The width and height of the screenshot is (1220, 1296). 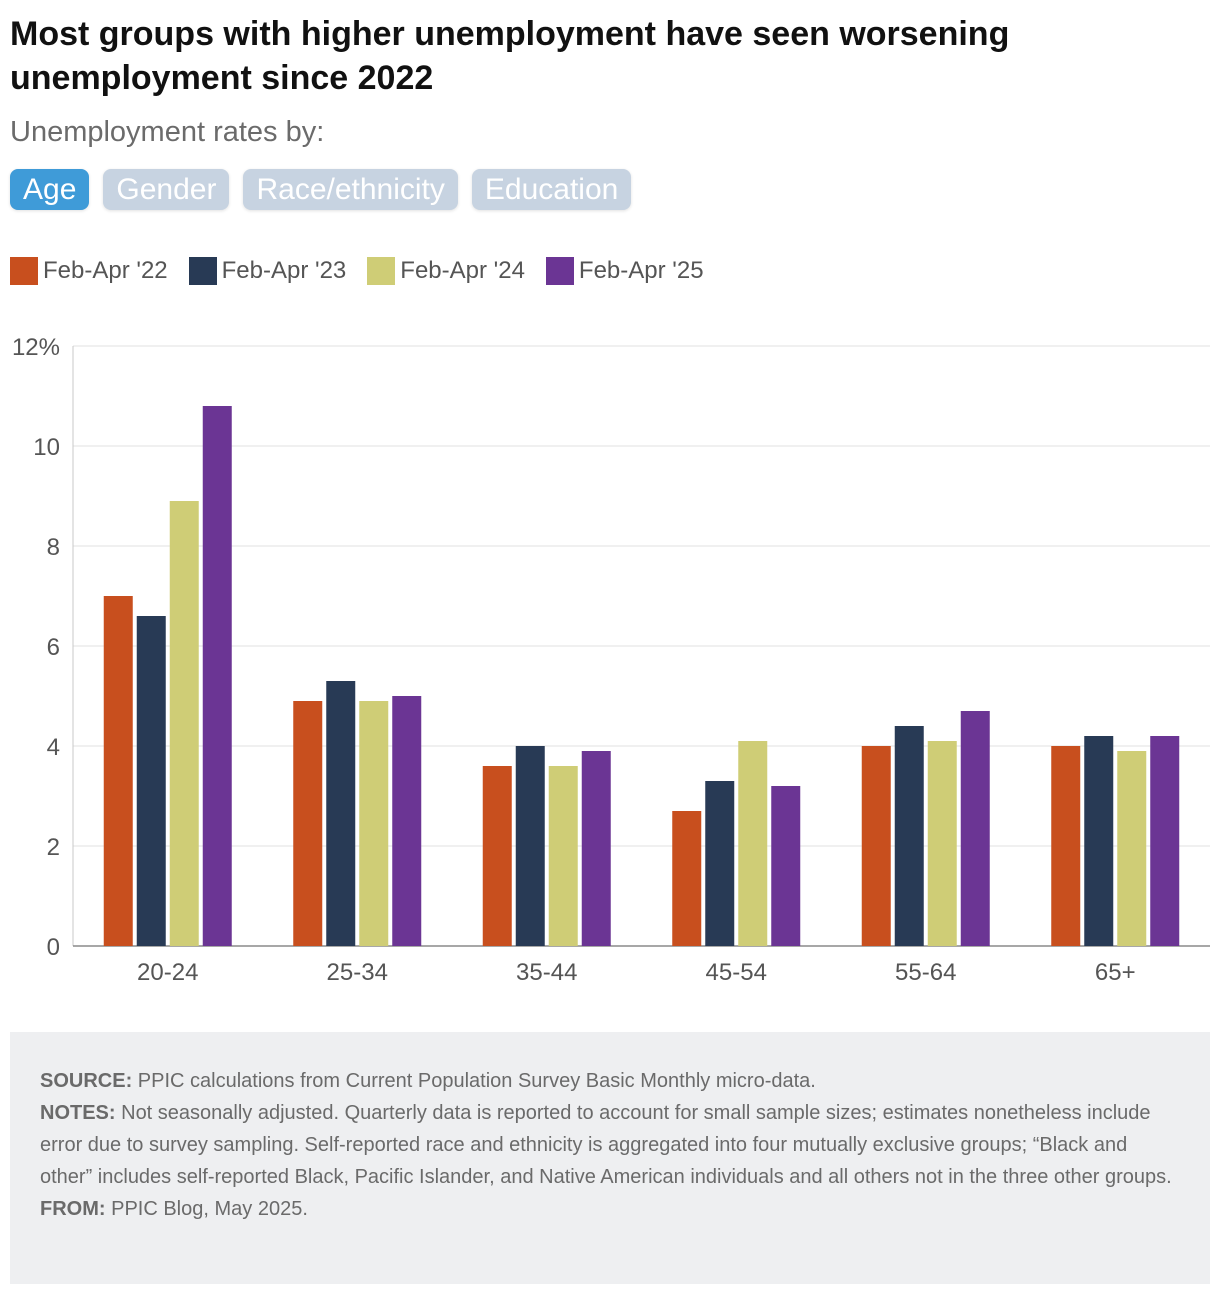 I want to click on y-tick-label: 4, so click(x=53, y=747).